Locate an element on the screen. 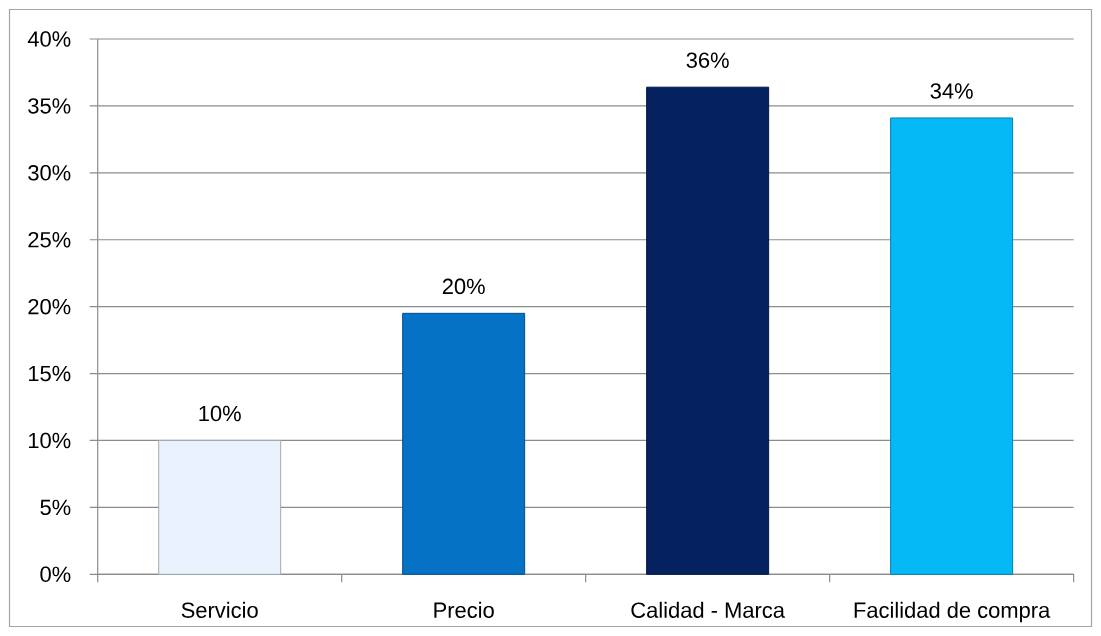 This screenshot has width=1101, height=636. x-tick-label: Precio is located at coordinates (464, 609).